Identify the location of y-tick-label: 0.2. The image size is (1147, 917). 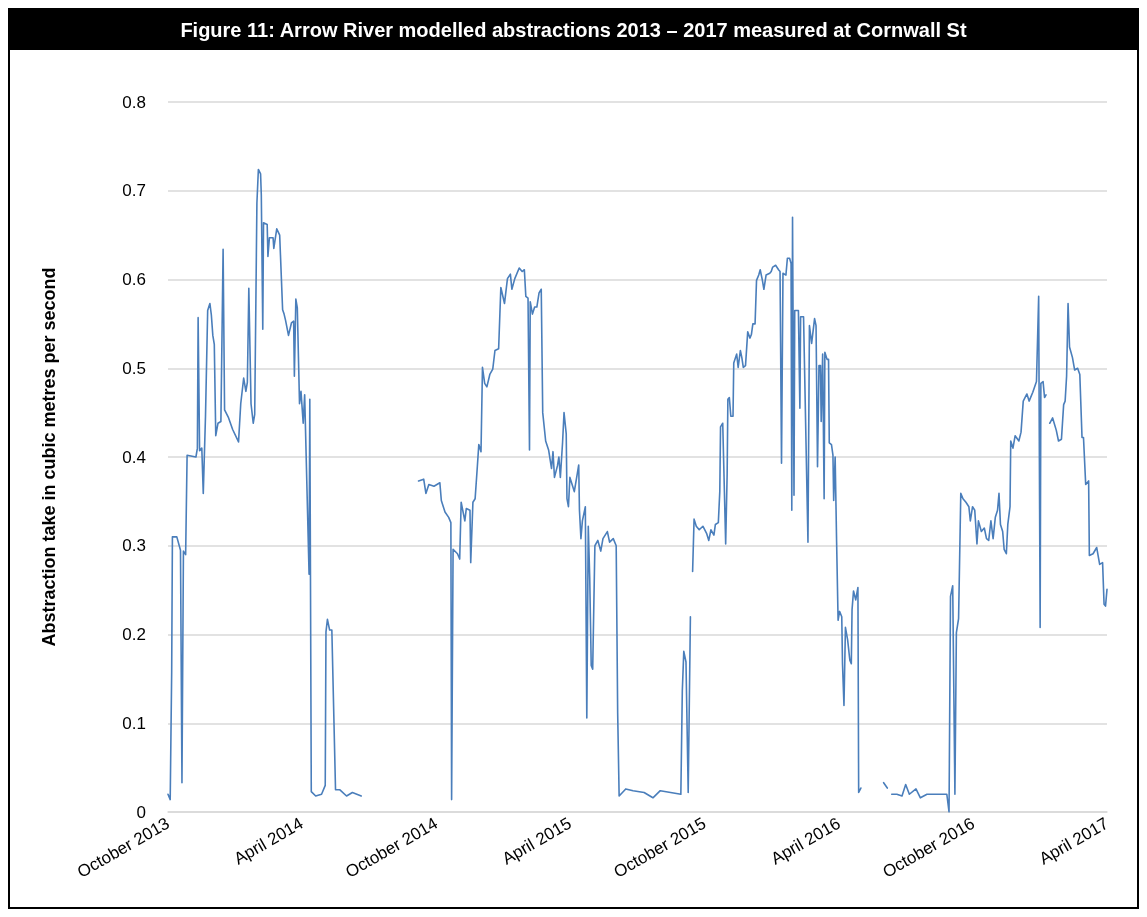
(134, 634).